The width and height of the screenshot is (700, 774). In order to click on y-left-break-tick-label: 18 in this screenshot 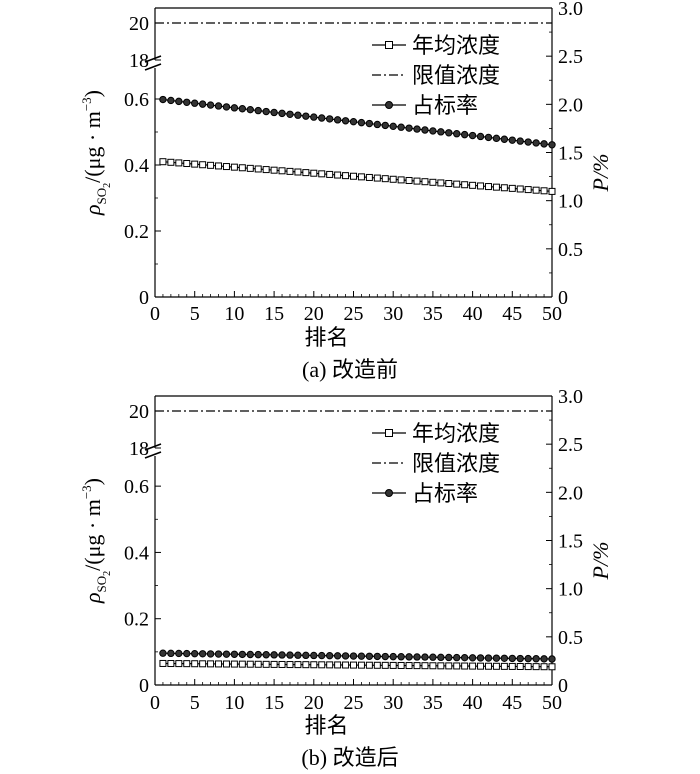, I will do `click(139, 449)`.